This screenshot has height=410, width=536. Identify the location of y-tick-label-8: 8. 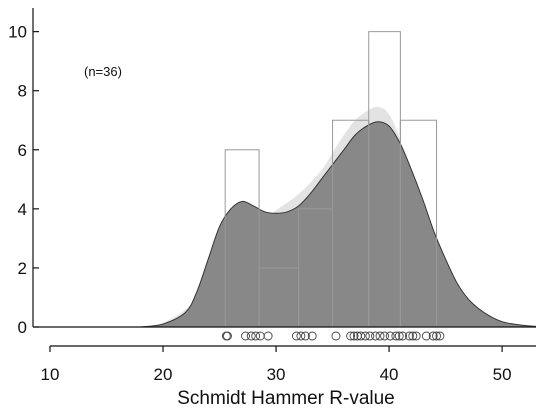
(22, 91).